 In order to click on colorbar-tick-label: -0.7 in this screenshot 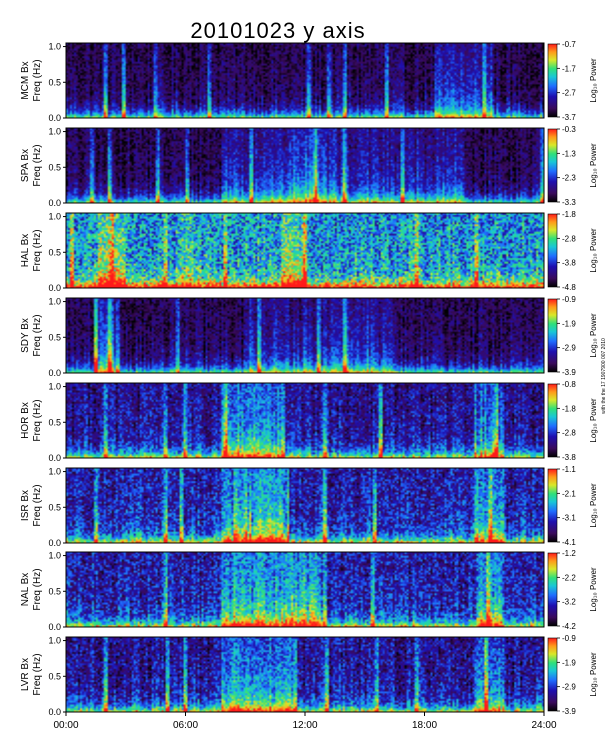, I will do `click(569, 44)`.